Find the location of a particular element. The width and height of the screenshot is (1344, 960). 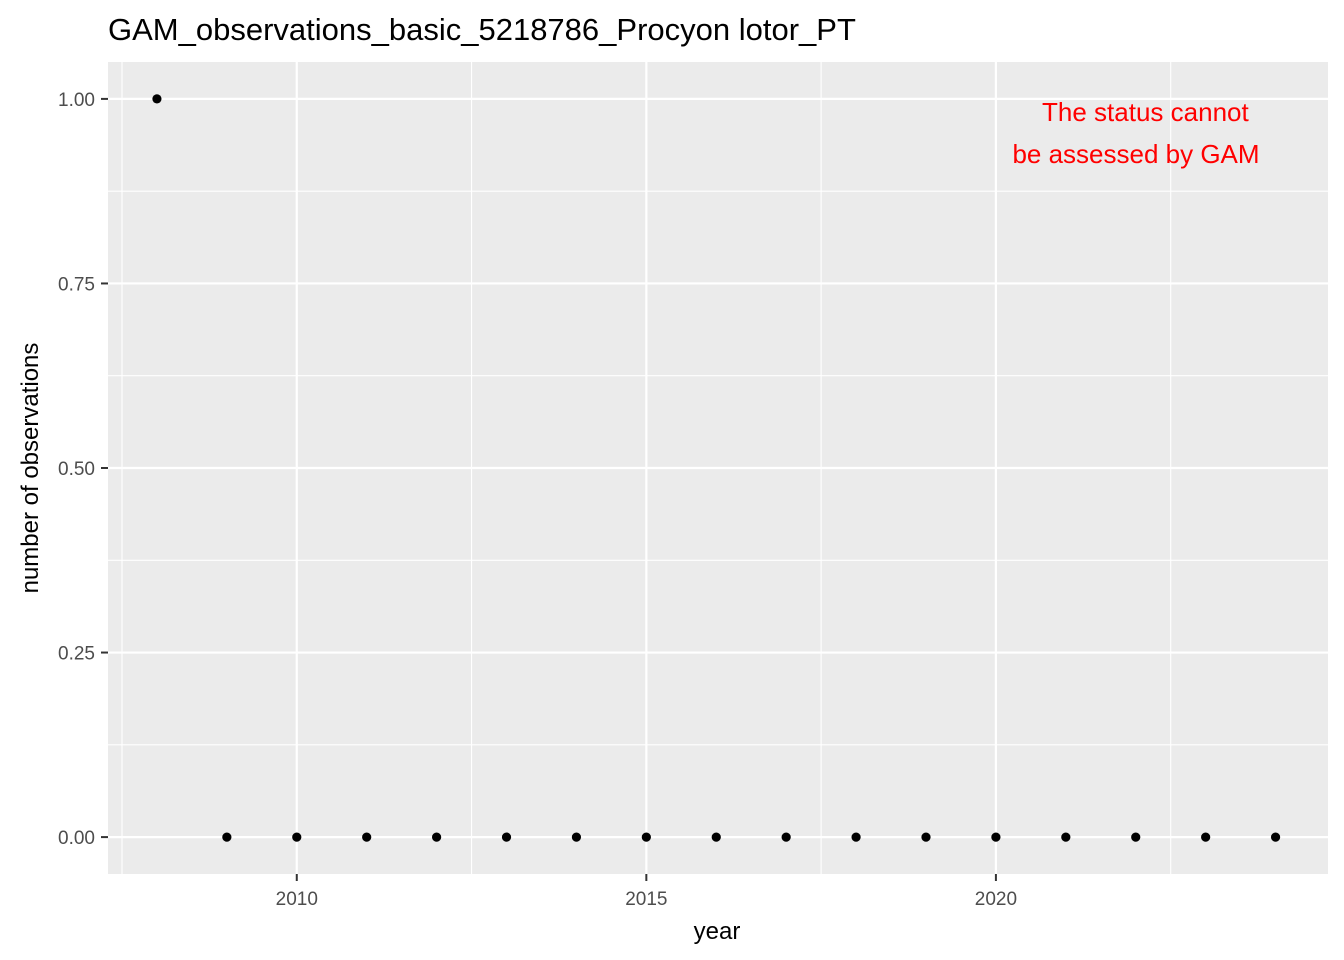

data-point-2017 is located at coordinates (786, 837).